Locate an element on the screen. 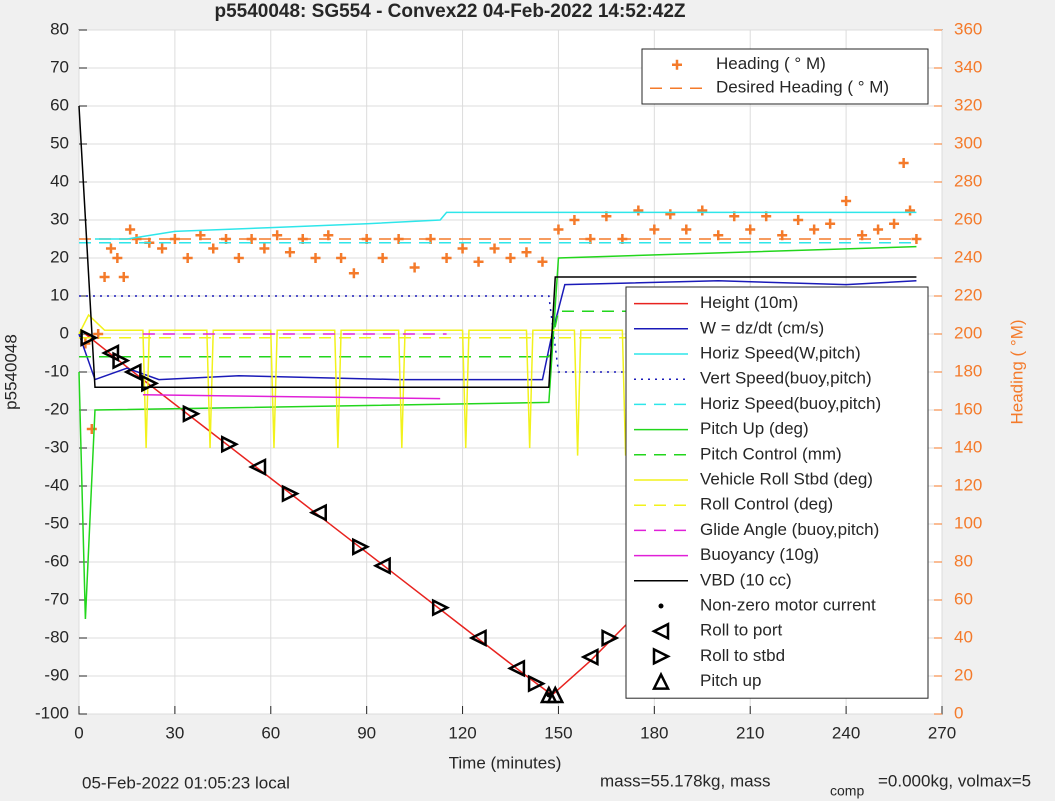 Image resolution: width=1055 pixels, height=801 pixels. y2-tick-label: 40 is located at coordinates (963, 636).